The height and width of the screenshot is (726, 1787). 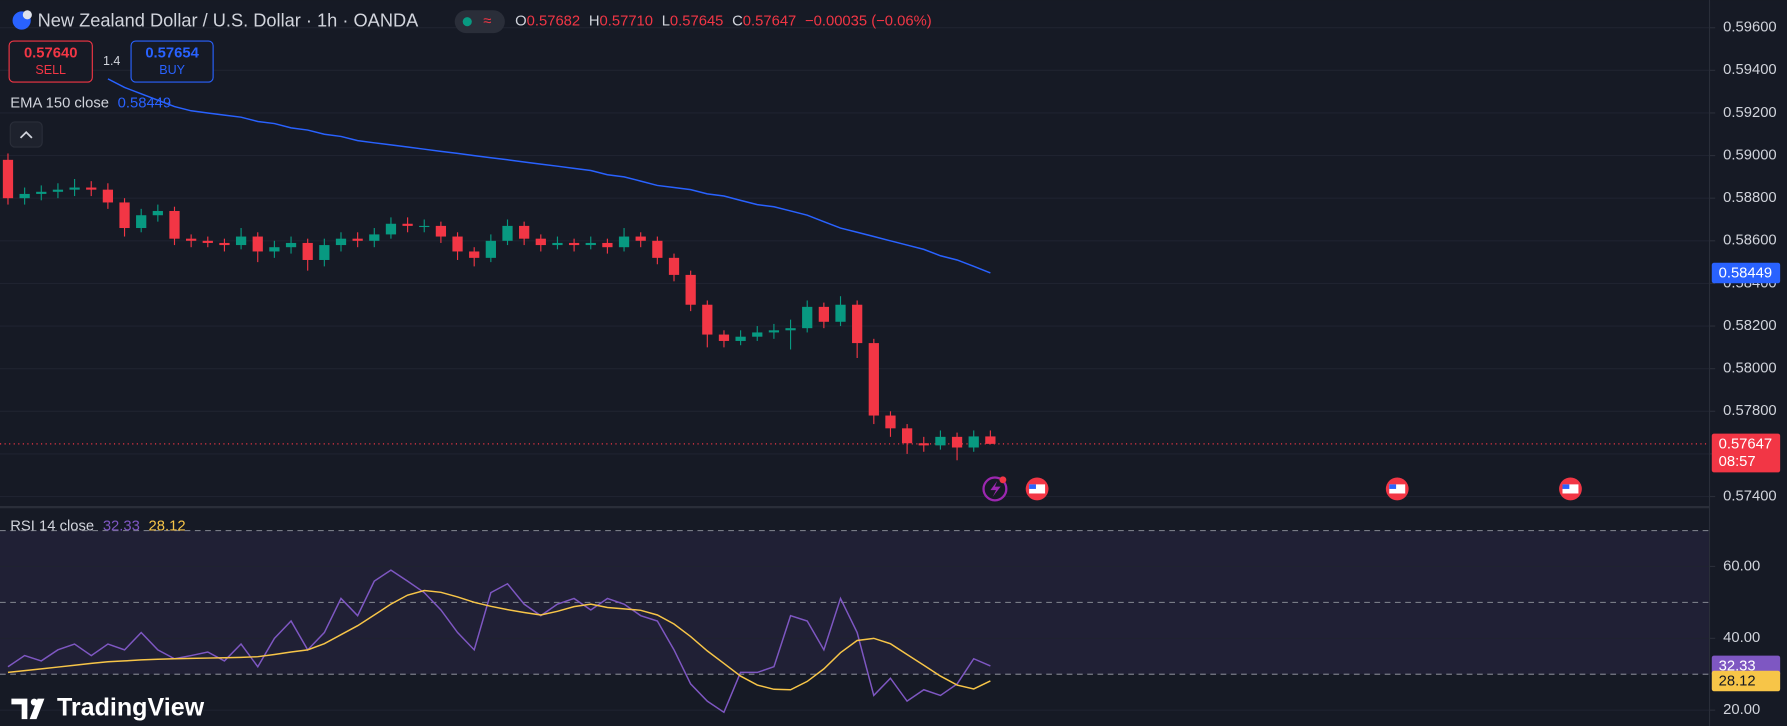 I want to click on series-last-value-box, so click(x=1746, y=273).